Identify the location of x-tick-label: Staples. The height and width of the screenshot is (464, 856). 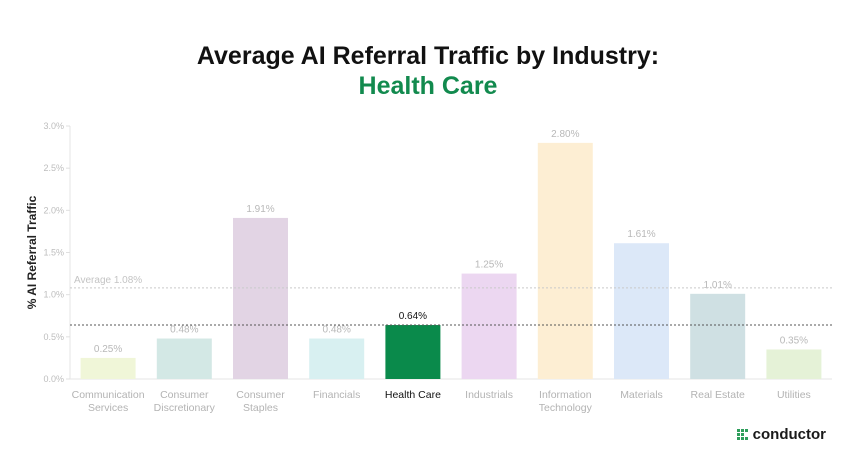
(260, 408).